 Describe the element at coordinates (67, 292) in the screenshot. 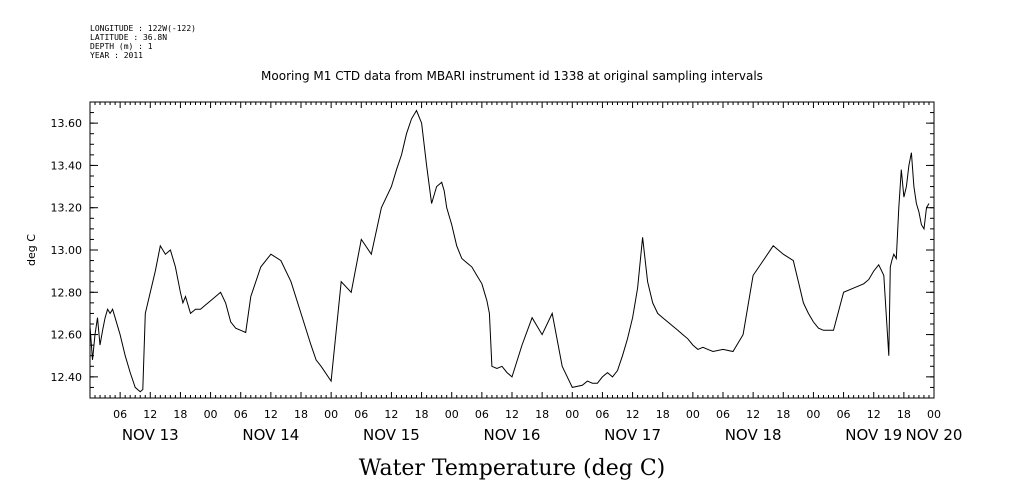

I see `y-tick-label: 12.80` at that location.